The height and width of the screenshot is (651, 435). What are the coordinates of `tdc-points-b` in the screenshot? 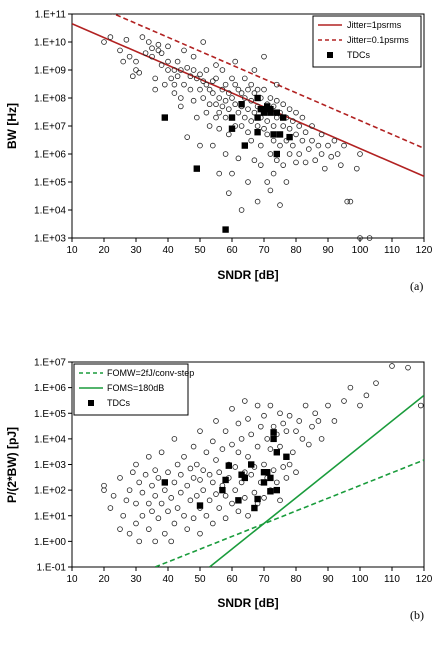 It's located at (225, 470).